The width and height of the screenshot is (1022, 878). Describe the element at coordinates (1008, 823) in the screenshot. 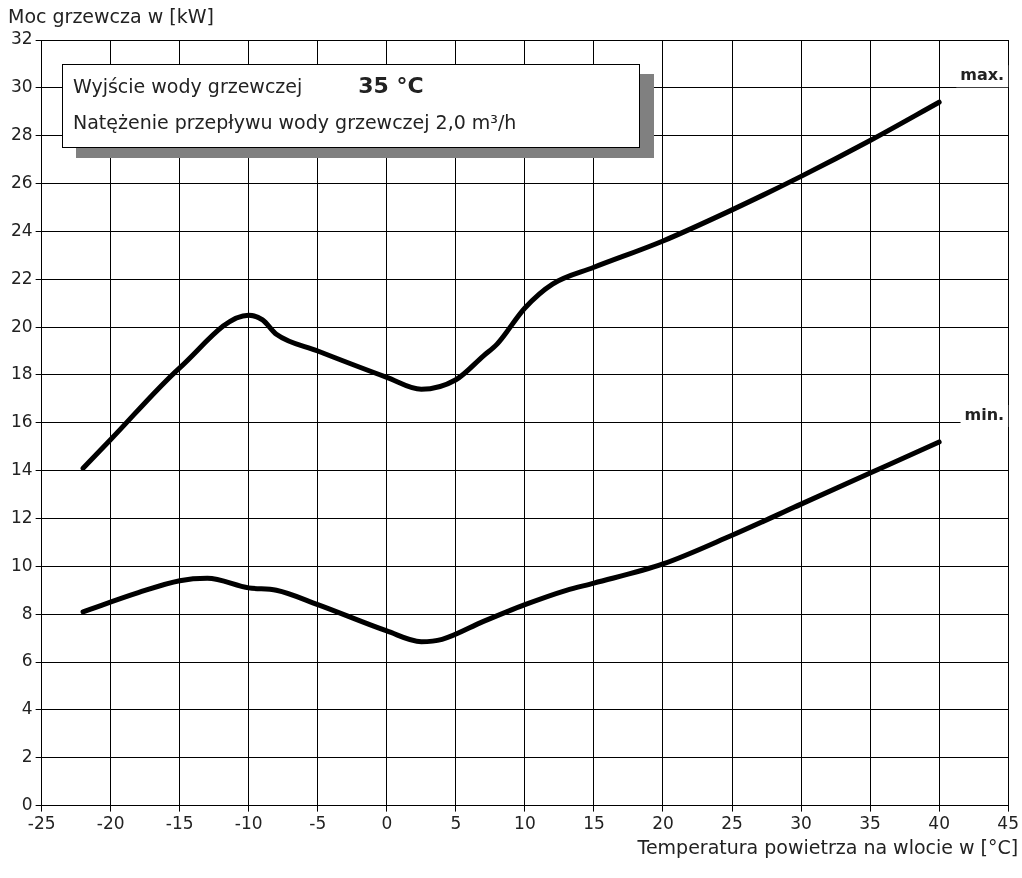

I see `x-tick-label: 45` at that location.